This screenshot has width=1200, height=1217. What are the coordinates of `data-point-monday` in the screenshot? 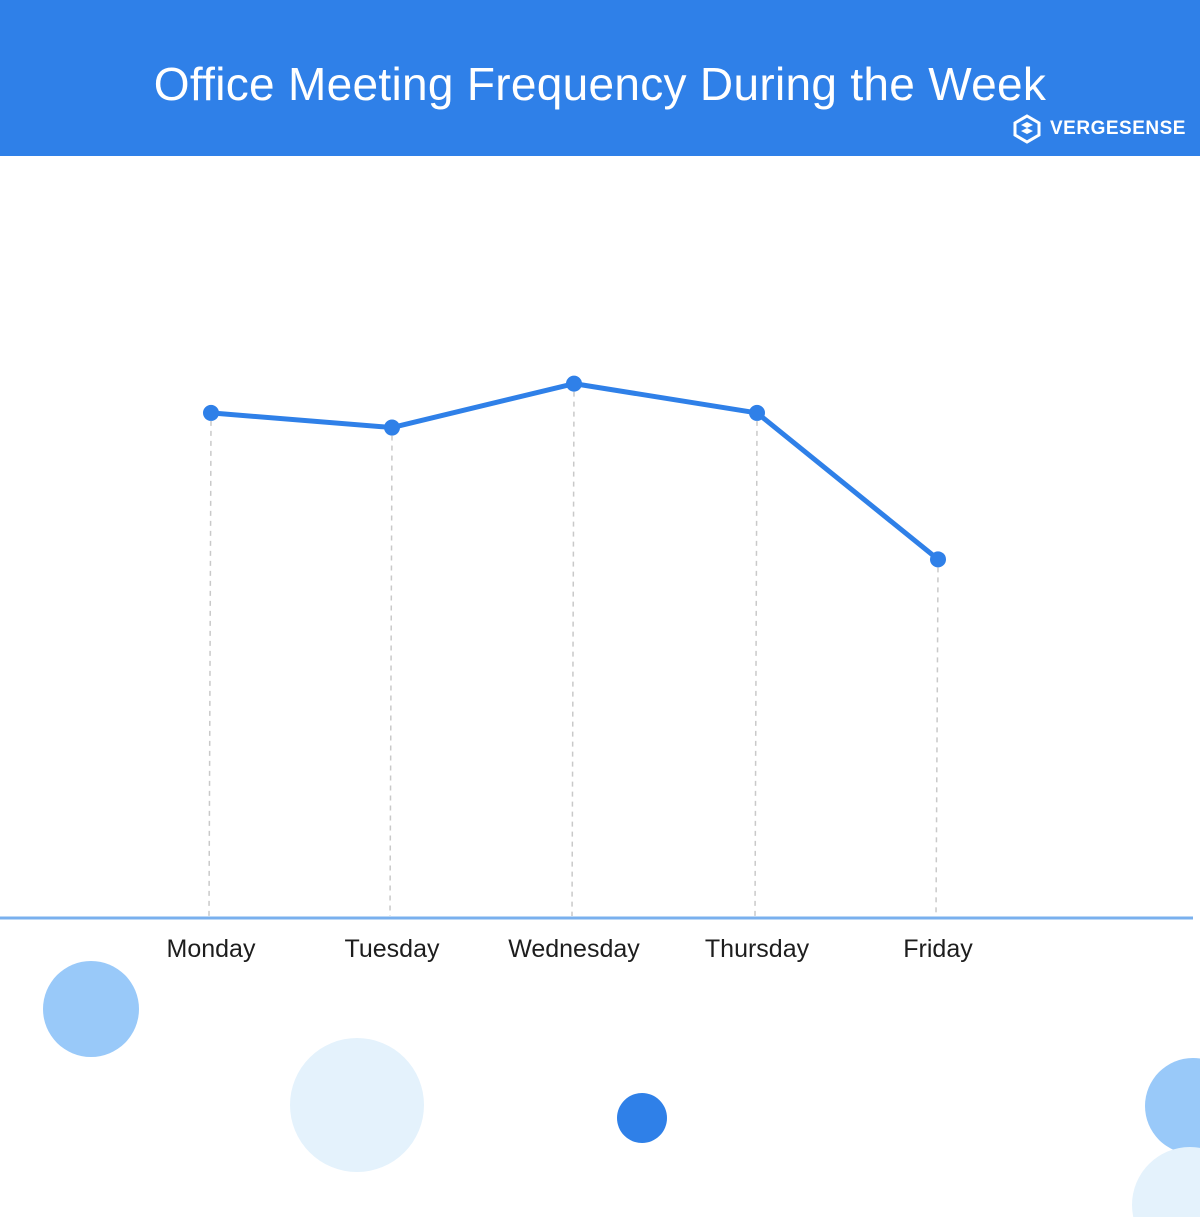 It's located at (211, 412).